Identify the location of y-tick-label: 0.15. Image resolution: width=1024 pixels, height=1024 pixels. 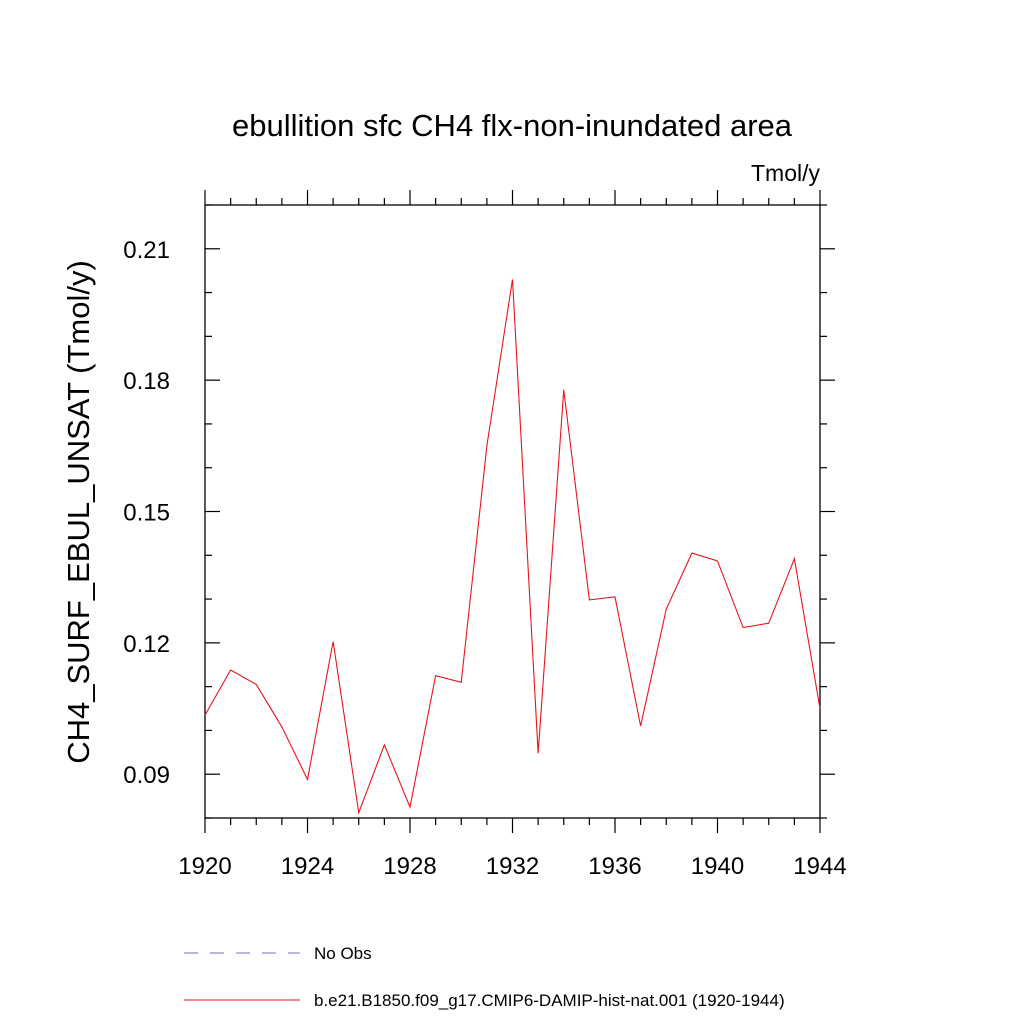
(146, 513).